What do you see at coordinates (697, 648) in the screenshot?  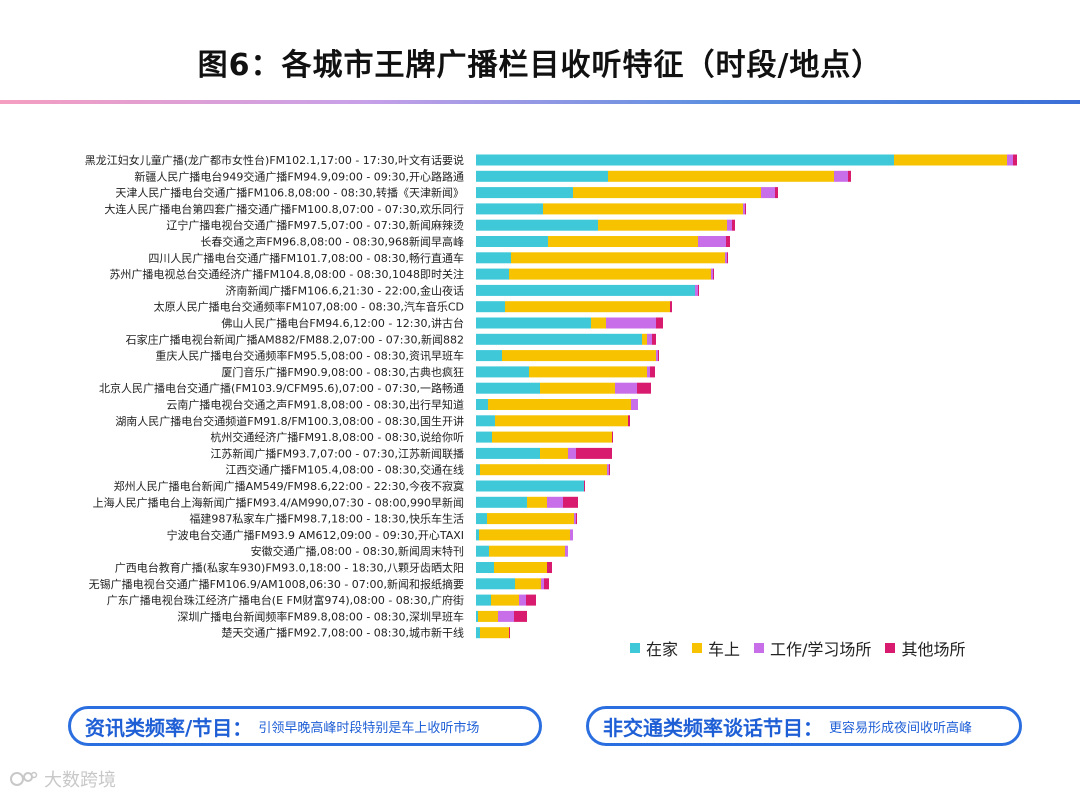 I see `legend-swatch-car` at bounding box center [697, 648].